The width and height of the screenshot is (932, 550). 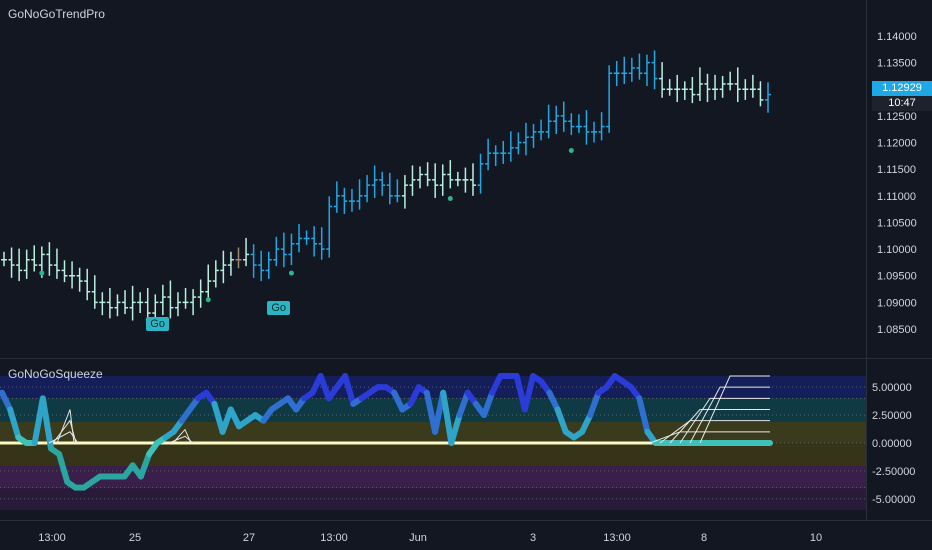 What do you see at coordinates (896, 197) in the screenshot?
I see `price-tick: 1.11000` at bounding box center [896, 197].